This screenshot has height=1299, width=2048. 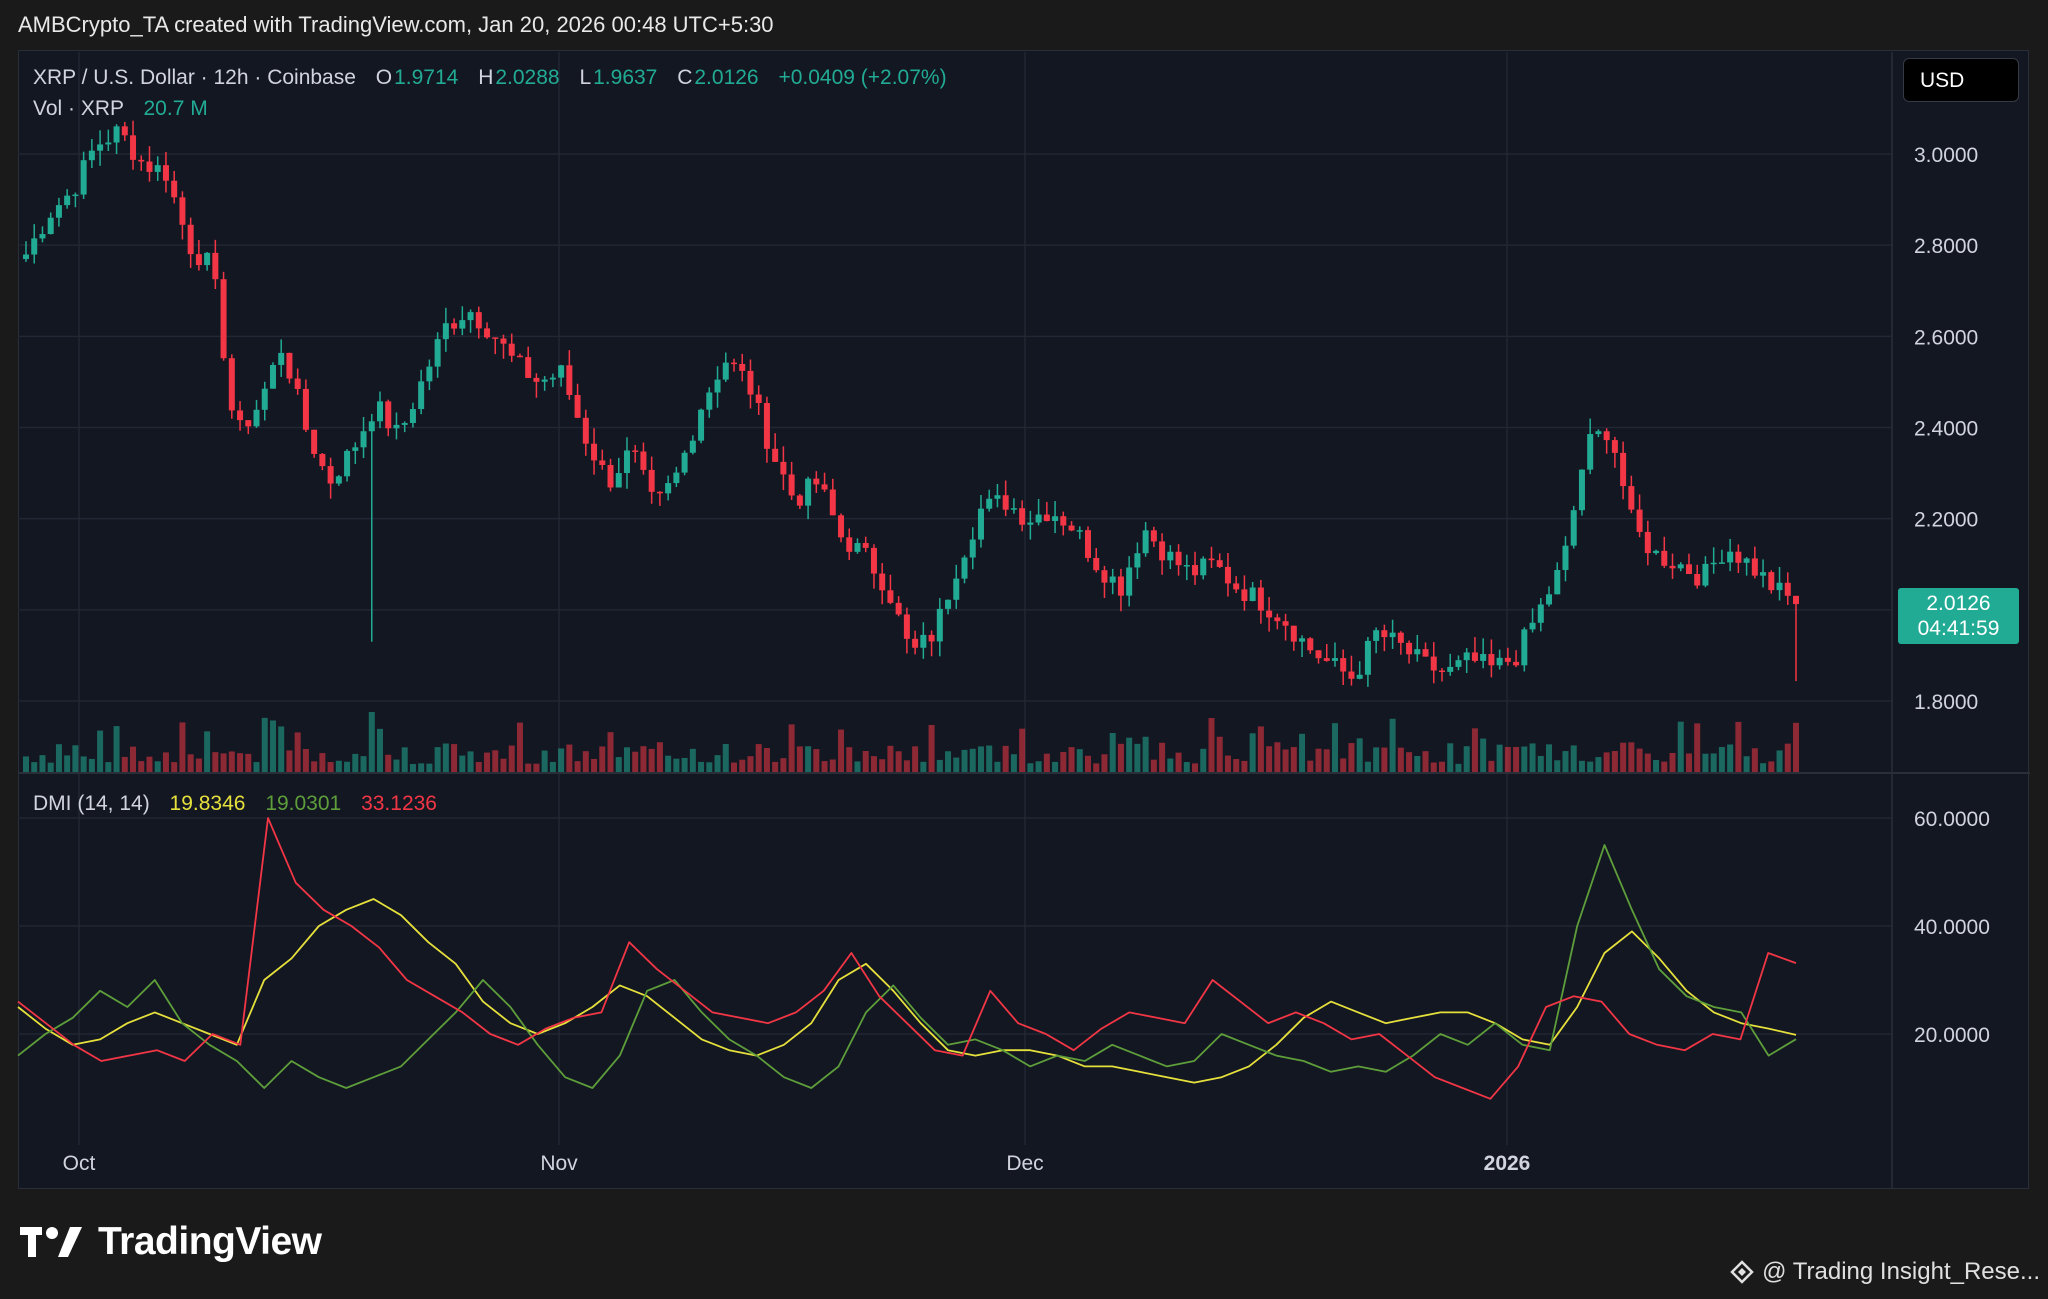 I want to click on dmi-label: DMI (14, 14), so click(x=91, y=803).